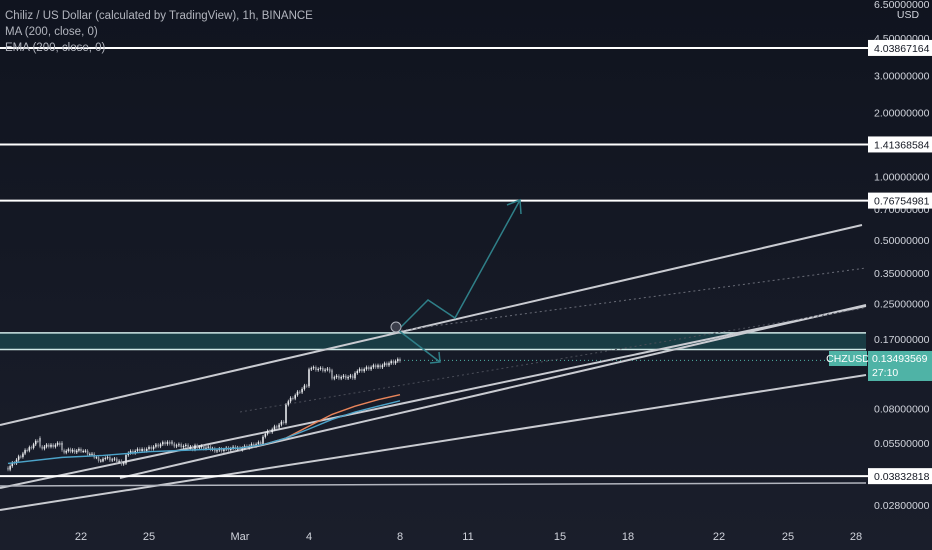 The height and width of the screenshot is (550, 932). Describe the element at coordinates (396, 327) in the screenshot. I see `marker-layer` at that location.